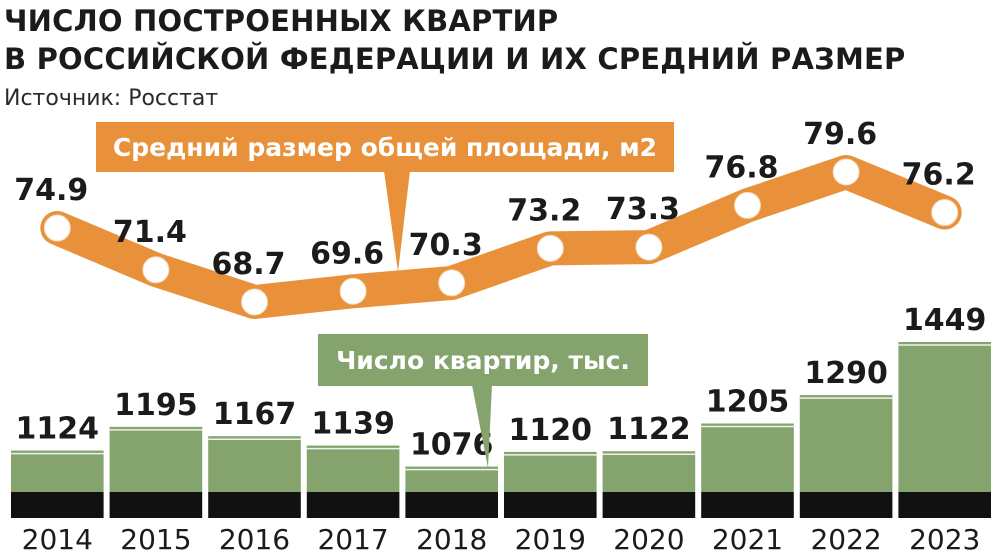 The width and height of the screenshot is (1000, 553). Describe the element at coordinates (452, 283) in the screenshot. I see `line-point-2018` at that location.